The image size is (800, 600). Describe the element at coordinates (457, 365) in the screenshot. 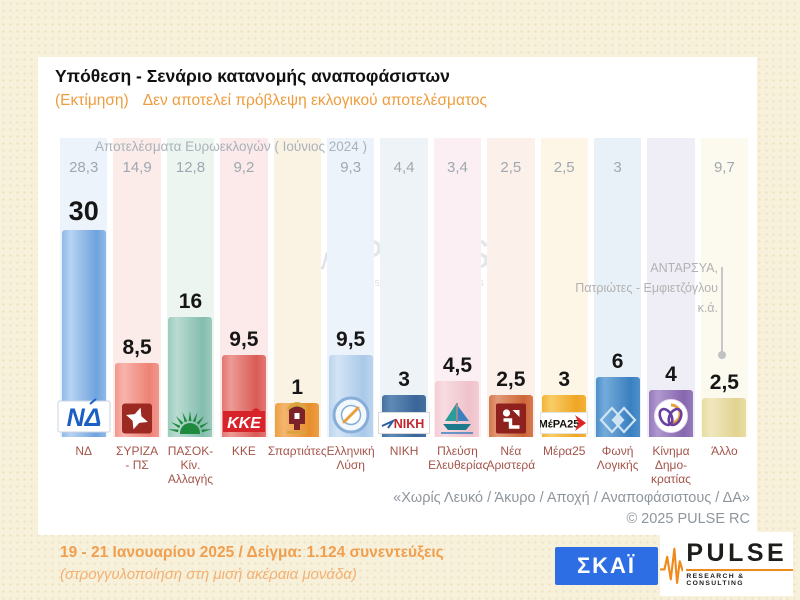

I see `bar-value-label: 4,5` at that location.